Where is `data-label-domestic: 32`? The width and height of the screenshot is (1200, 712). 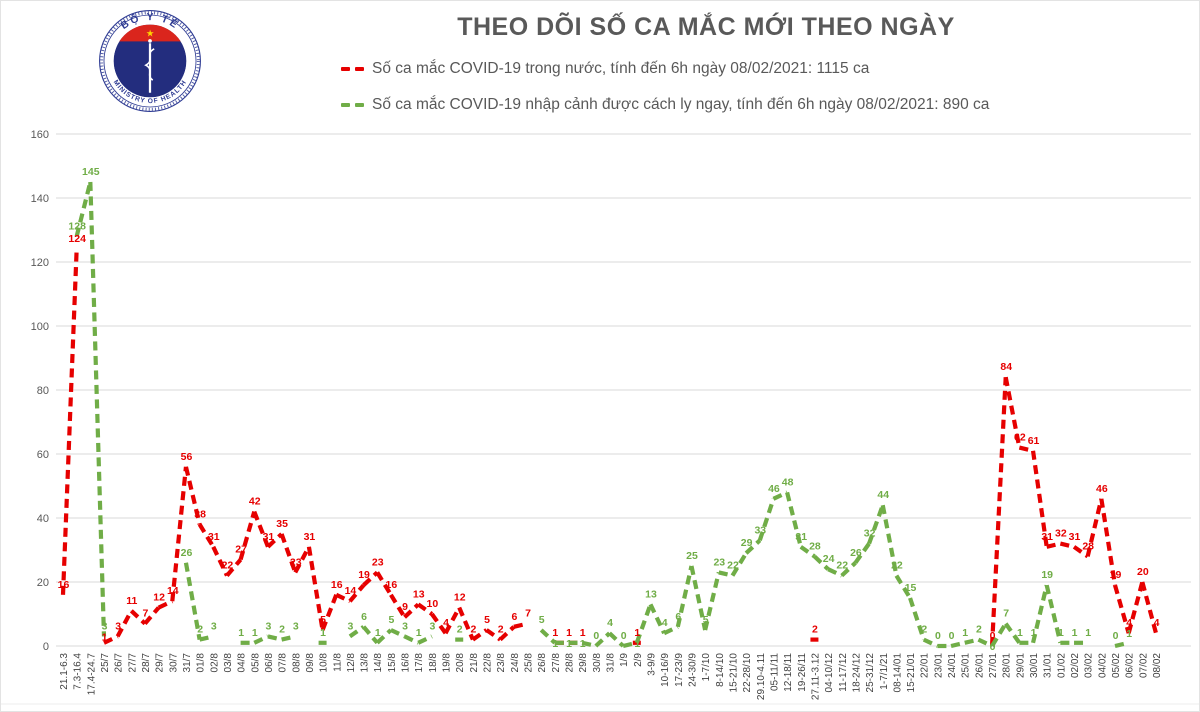 data-label-domestic: 32 is located at coordinates (1061, 534).